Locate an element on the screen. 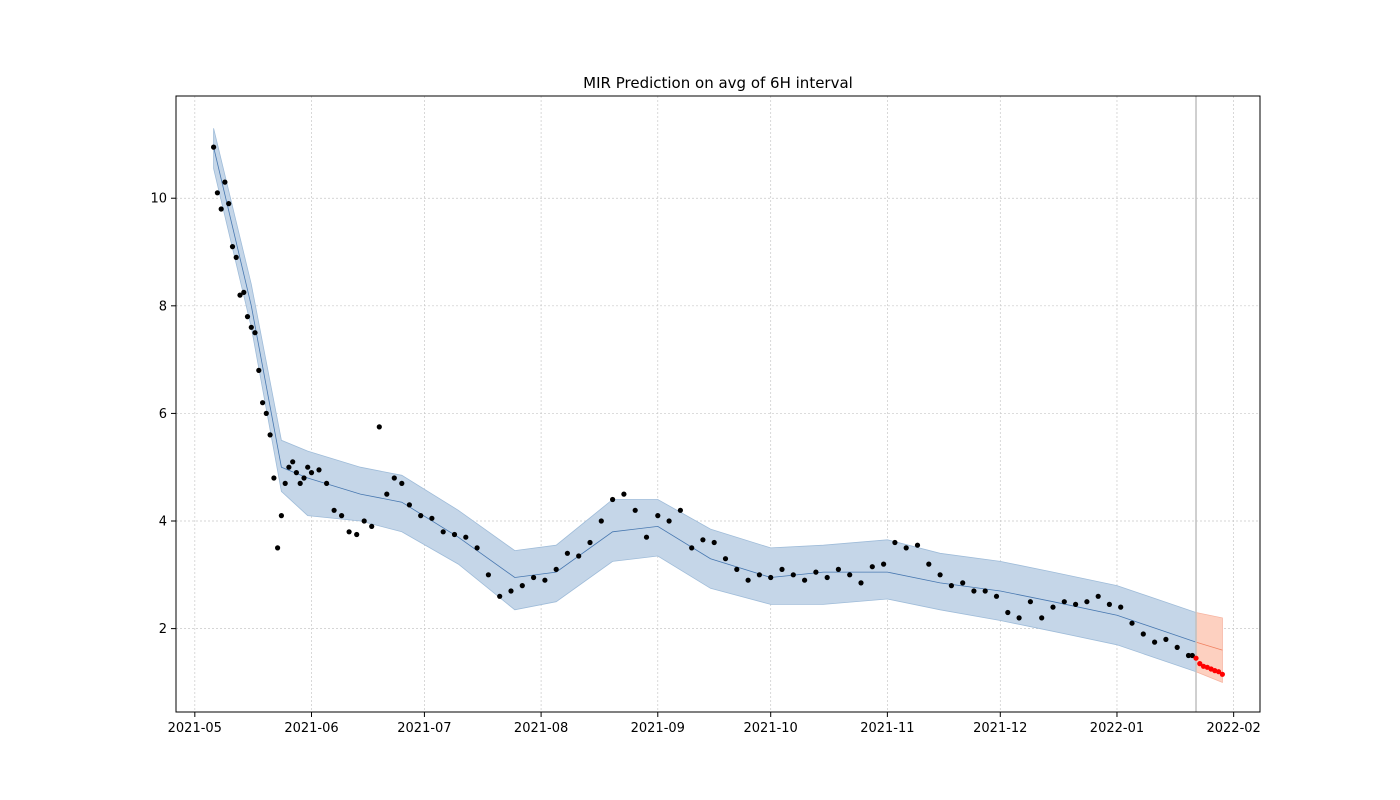  x-tick-label: 2021-11 is located at coordinates (887, 728).